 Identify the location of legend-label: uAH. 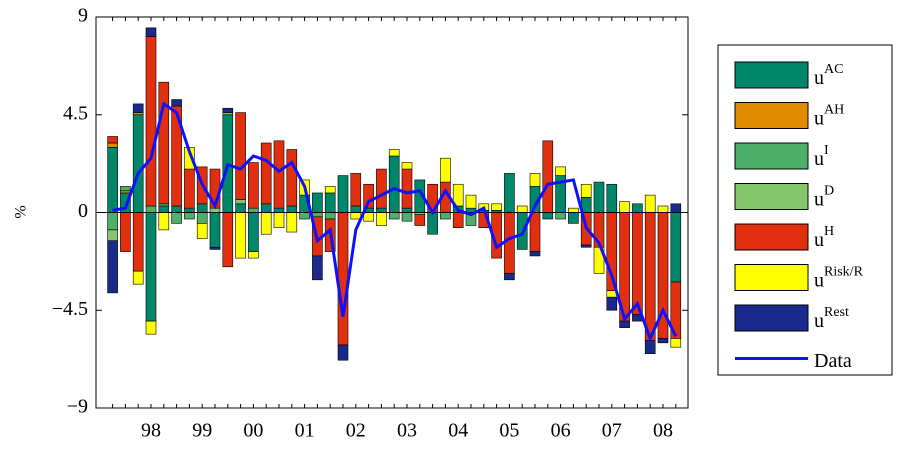
(829, 116).